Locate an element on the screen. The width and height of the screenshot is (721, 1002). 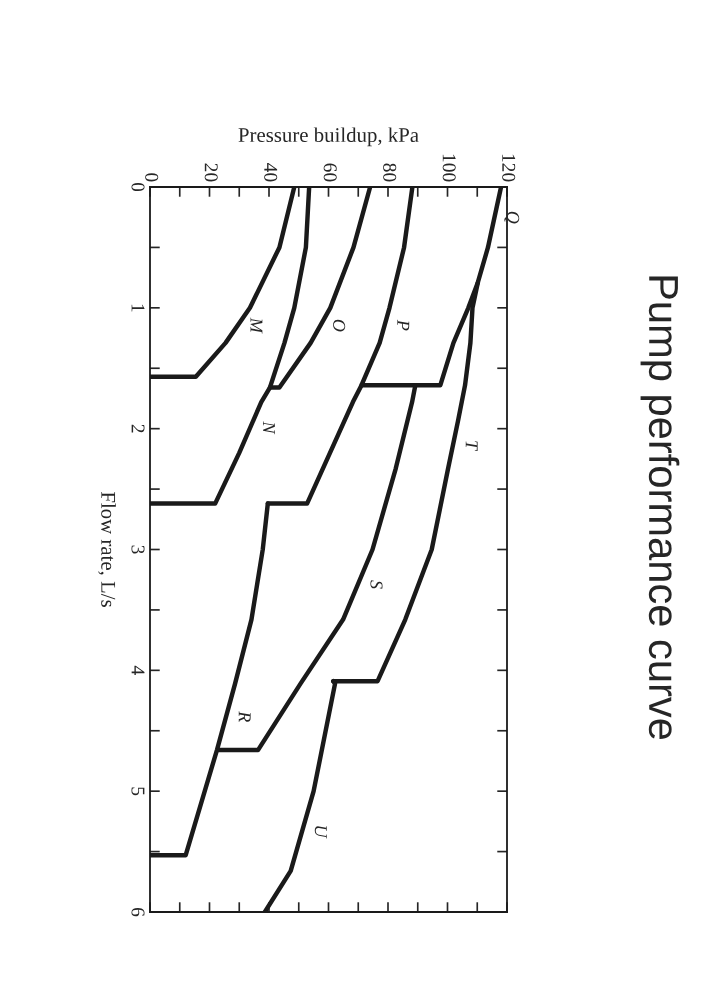
text: M is located at coordinates (256, 325).